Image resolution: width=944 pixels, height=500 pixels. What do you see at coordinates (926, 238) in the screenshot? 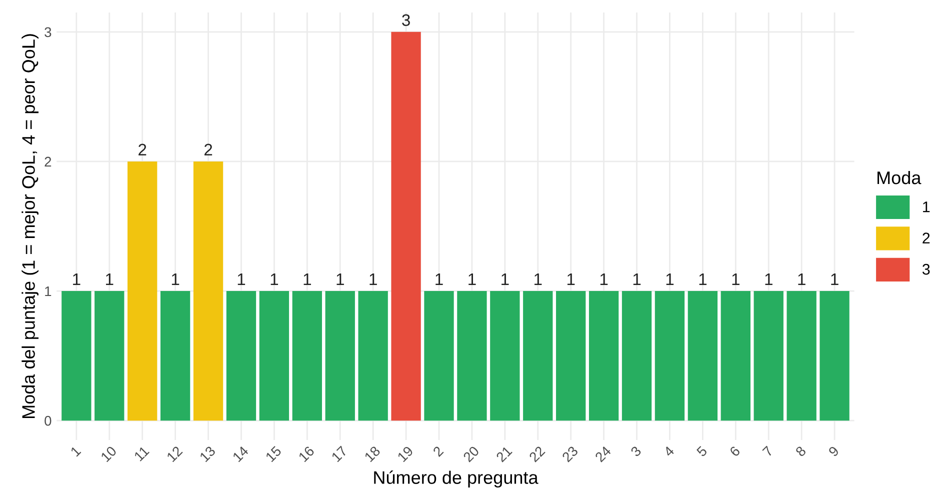
I see `legend-label: 2` at bounding box center [926, 238].